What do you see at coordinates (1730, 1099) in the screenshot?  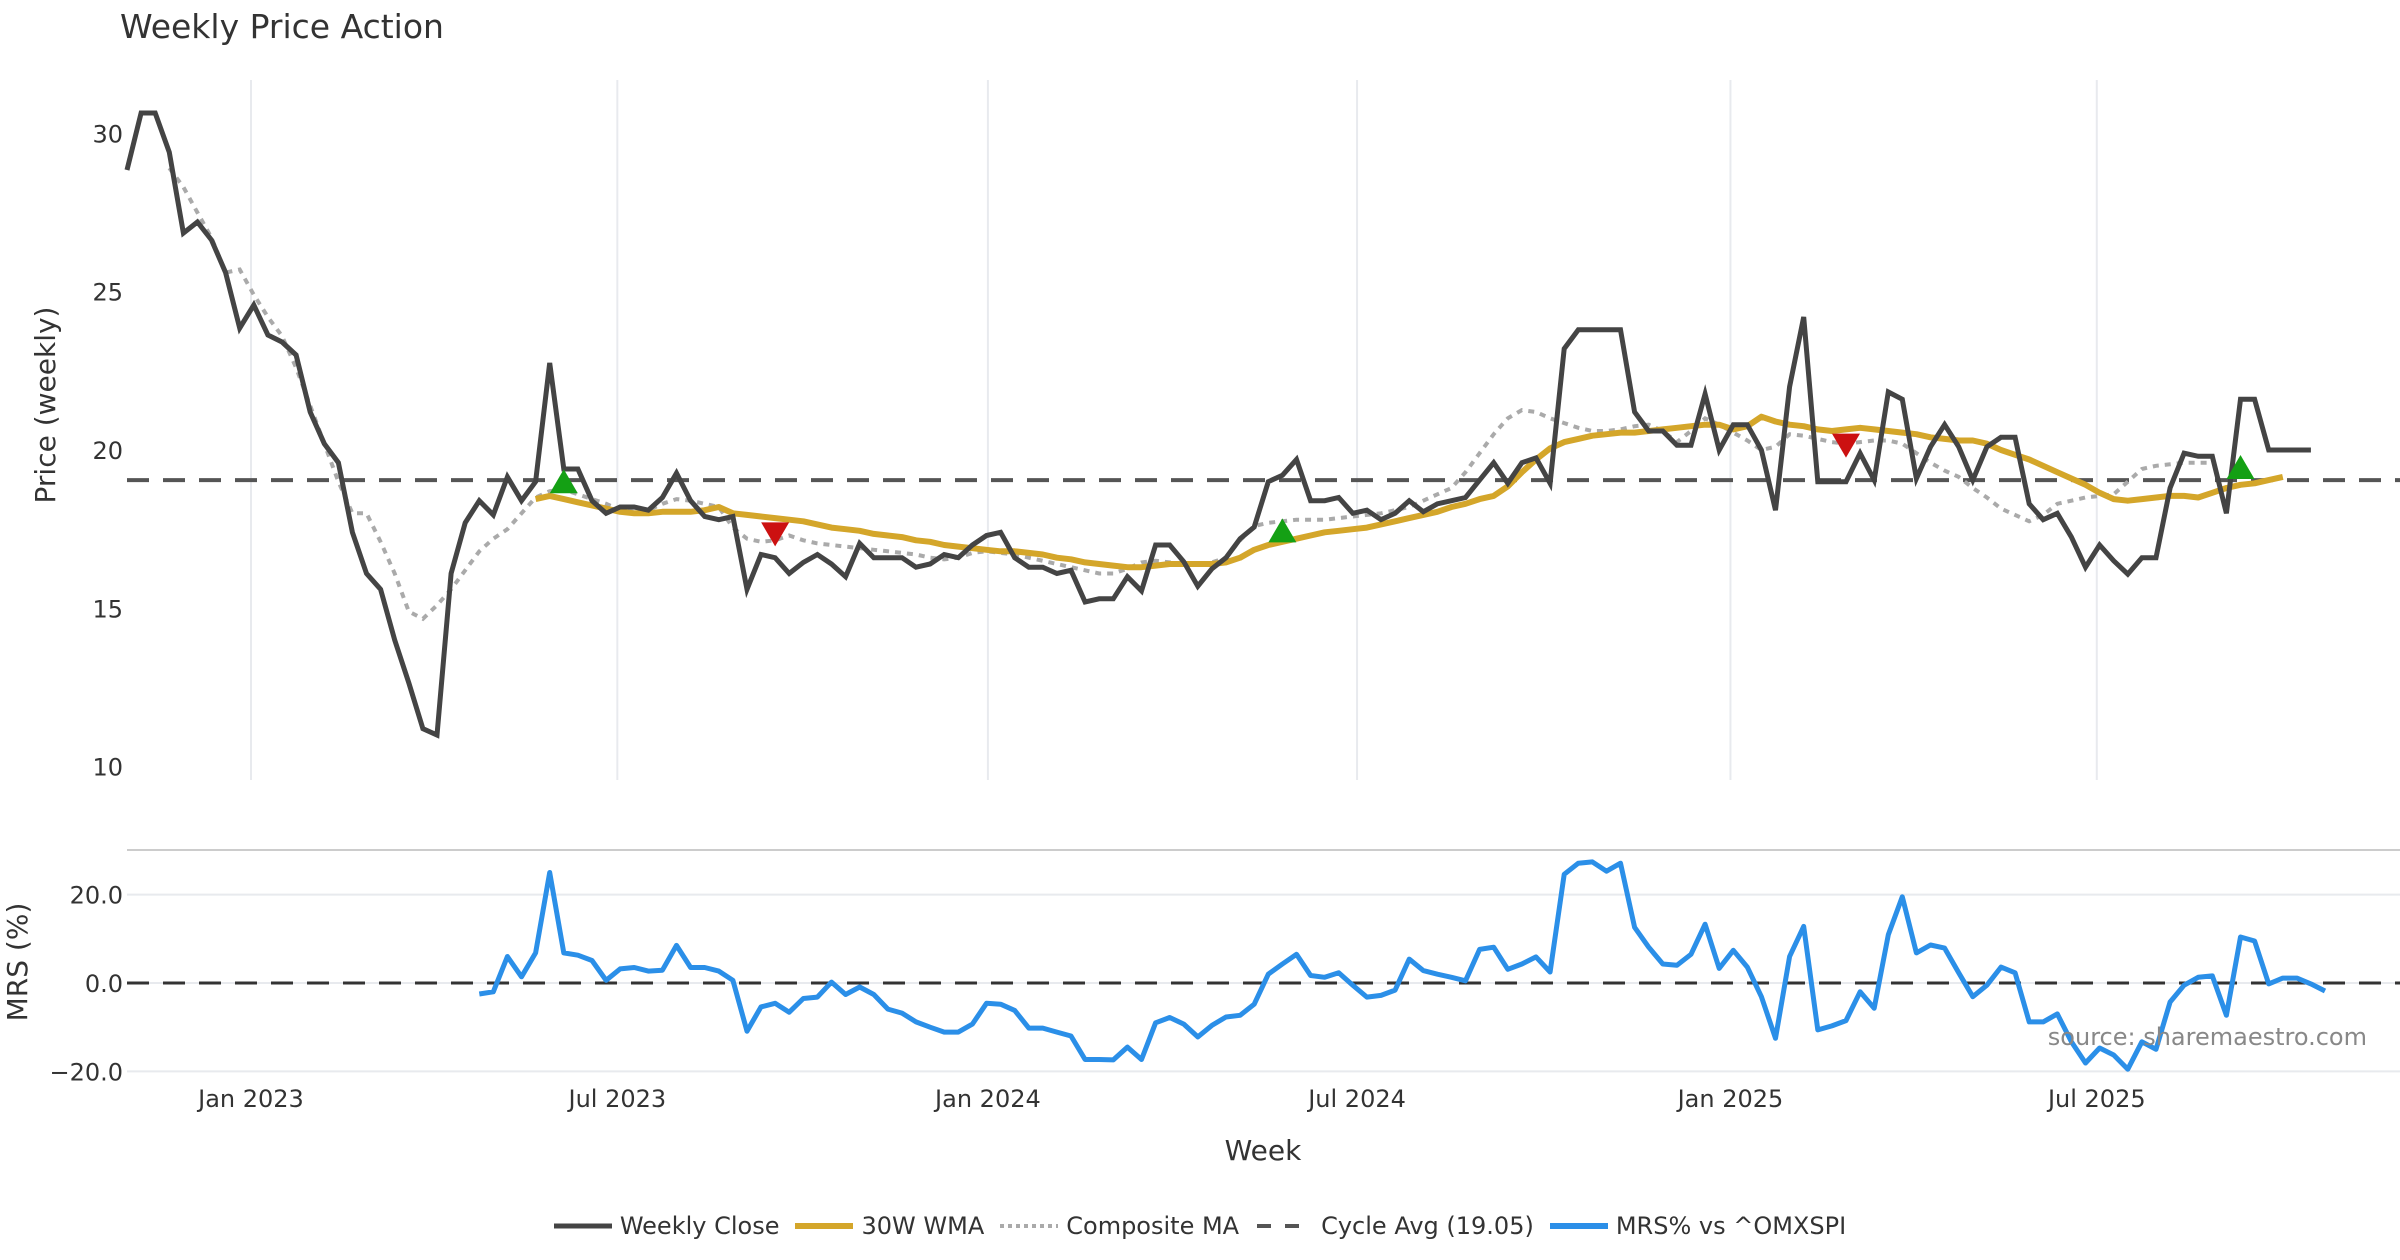 I see `x-tick-label: Jan 2025` at bounding box center [1730, 1099].